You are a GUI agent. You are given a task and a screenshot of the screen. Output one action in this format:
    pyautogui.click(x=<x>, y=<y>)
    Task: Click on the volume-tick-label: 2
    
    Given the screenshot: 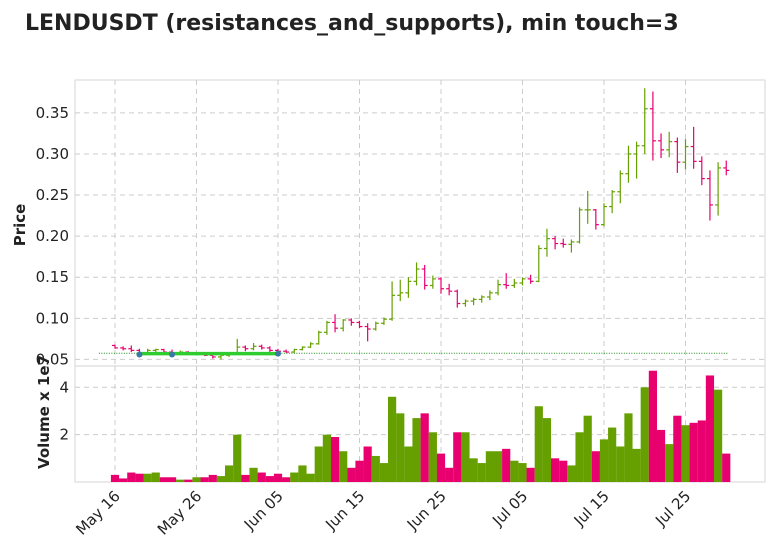 What is the action you would take?
    pyautogui.click(x=64, y=435)
    